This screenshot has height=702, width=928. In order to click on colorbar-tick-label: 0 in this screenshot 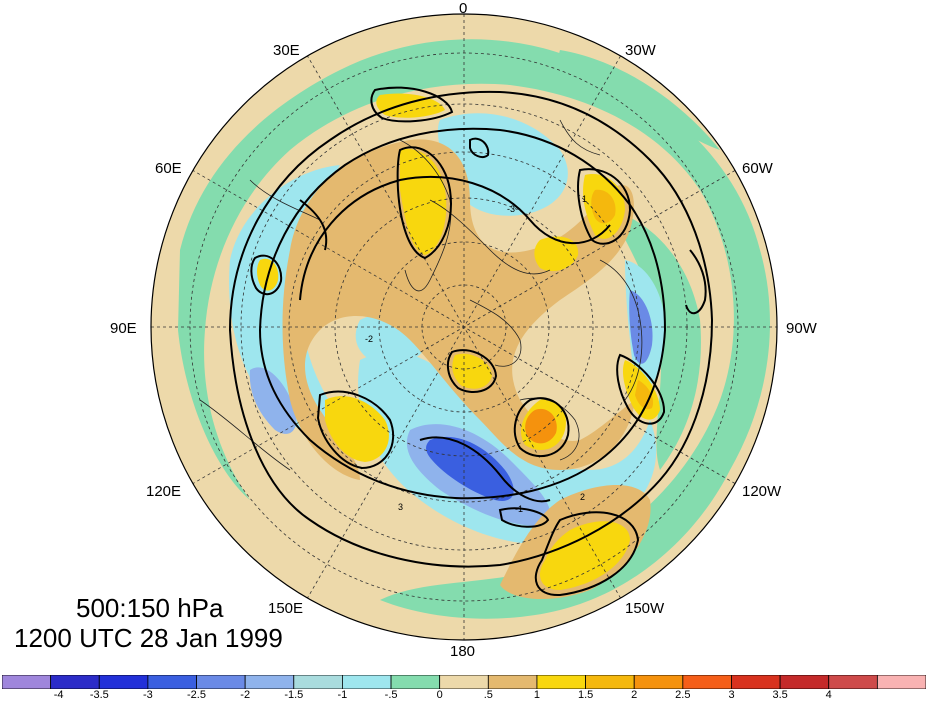, I will do `click(439, 695)`.